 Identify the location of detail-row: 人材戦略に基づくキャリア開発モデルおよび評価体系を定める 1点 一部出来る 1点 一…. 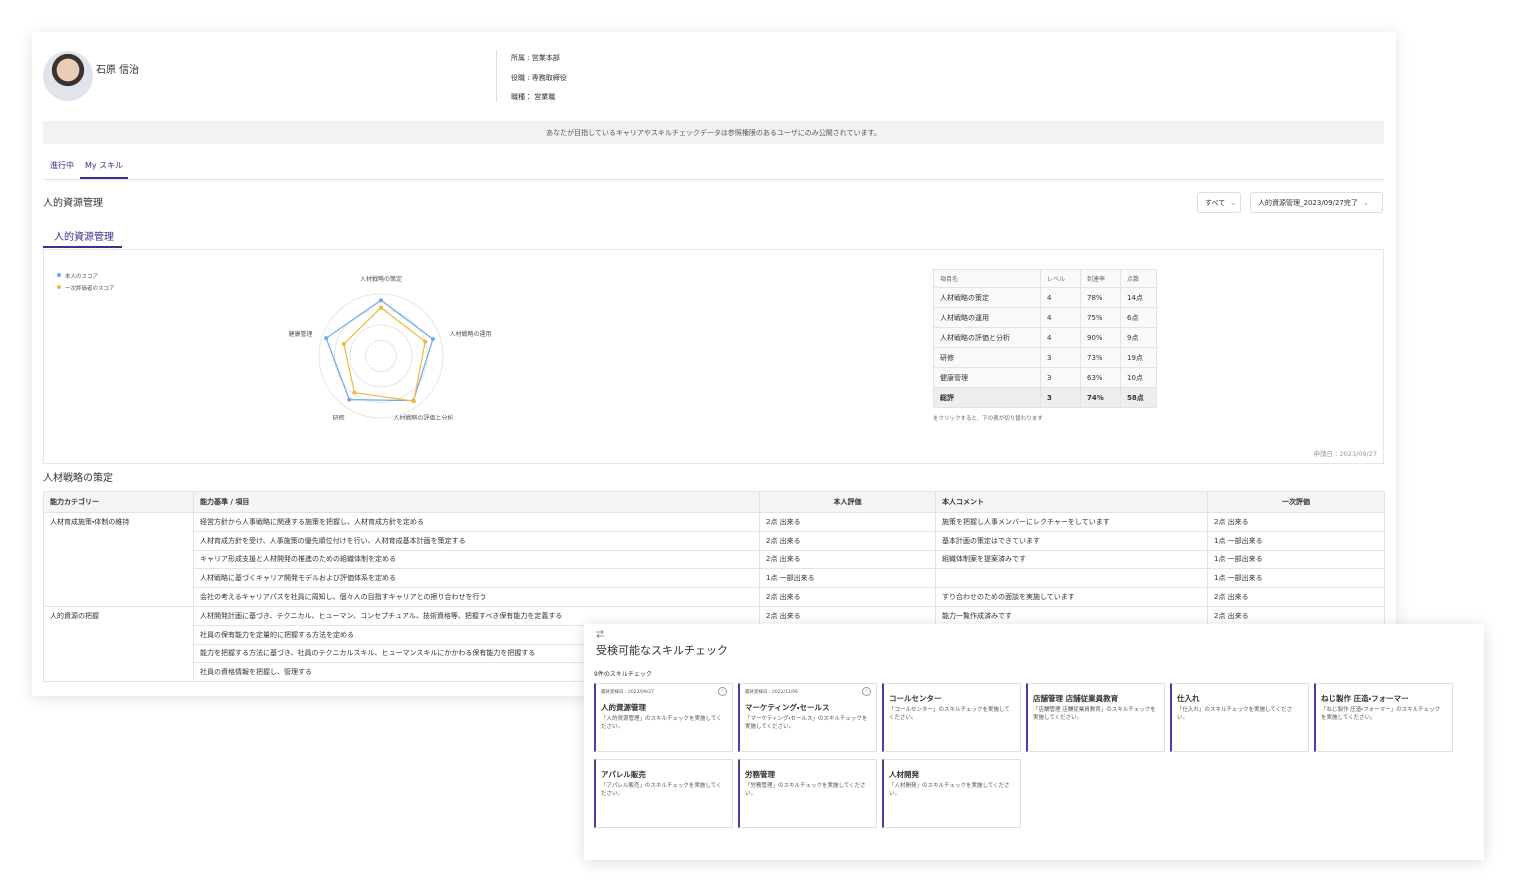
(714, 578).